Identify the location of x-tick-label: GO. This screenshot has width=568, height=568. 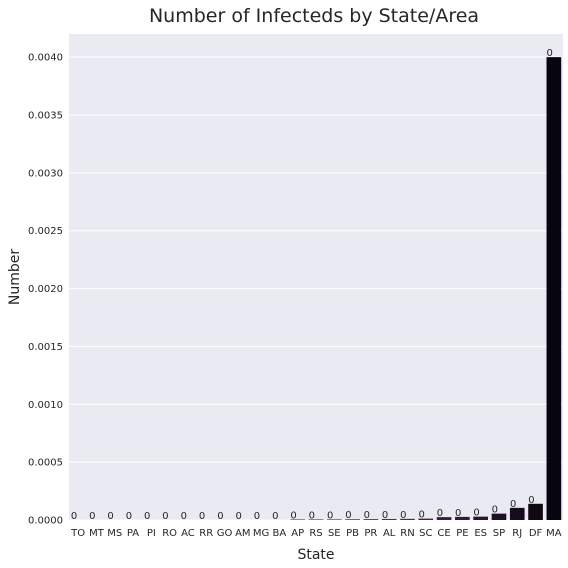
(225, 533).